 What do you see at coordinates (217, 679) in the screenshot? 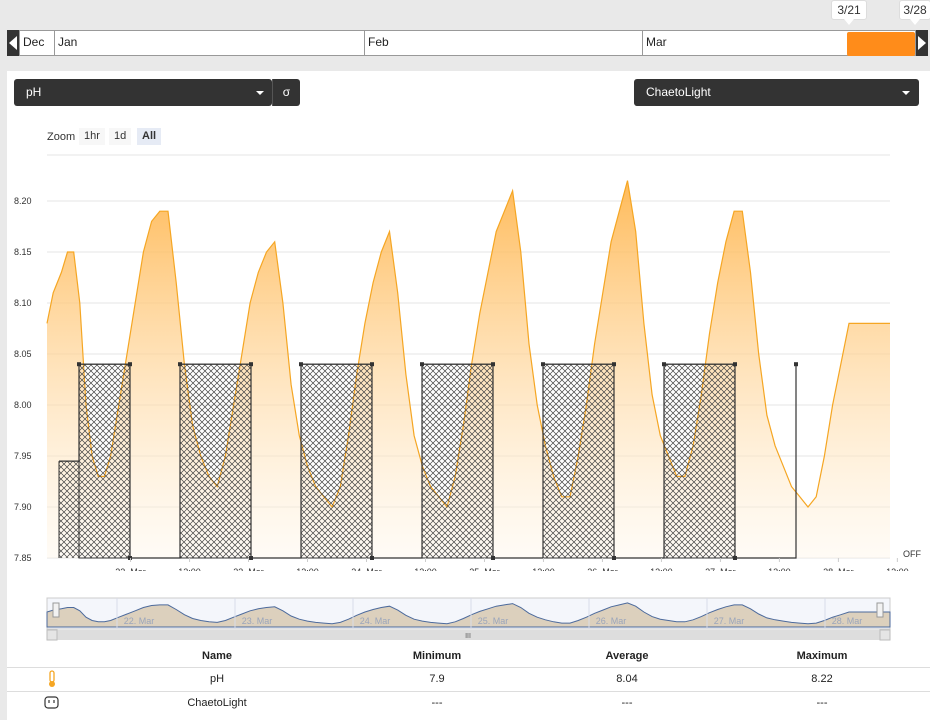
I see `stats-row-name: pH` at bounding box center [217, 679].